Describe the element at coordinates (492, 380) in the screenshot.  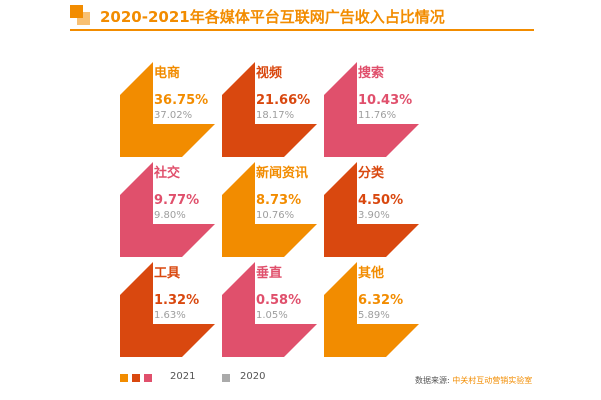
I see `source-name: 中关村互动营销实验室` at that location.